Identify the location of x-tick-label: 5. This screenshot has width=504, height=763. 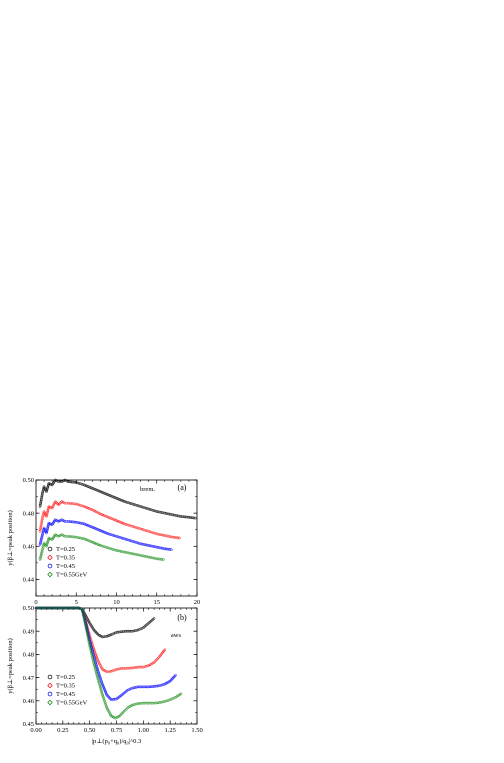
(76, 602).